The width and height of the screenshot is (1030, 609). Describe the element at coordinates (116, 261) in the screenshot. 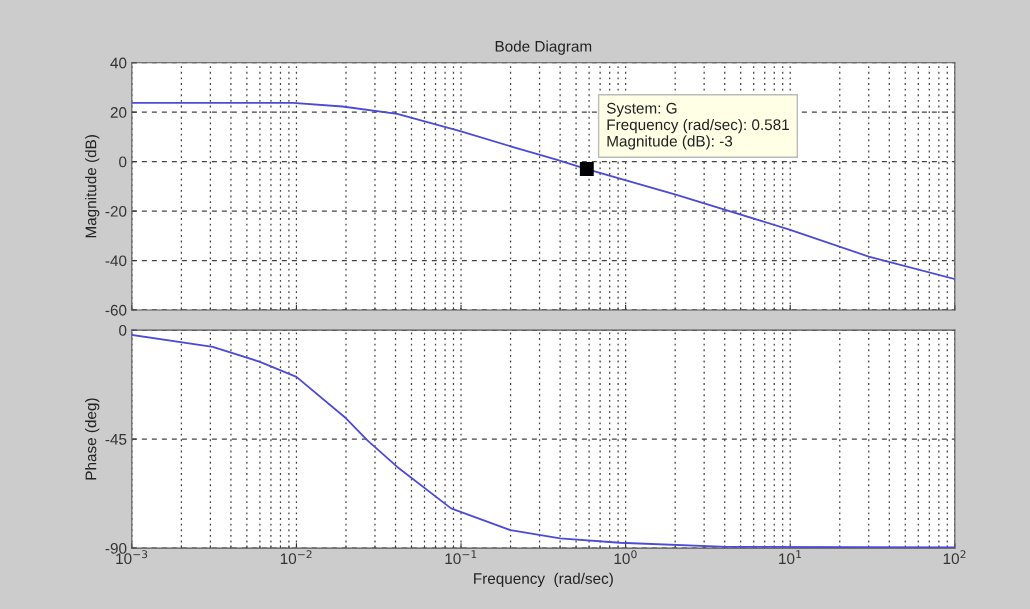

I see `y-tick-label: -40` at that location.